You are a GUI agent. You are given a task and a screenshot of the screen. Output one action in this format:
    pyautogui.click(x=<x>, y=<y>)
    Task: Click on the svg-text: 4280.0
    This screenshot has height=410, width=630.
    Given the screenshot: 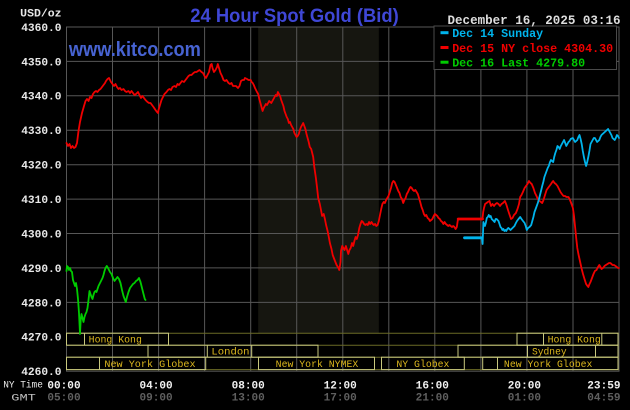 What is the action you would take?
    pyautogui.click(x=41, y=304)
    